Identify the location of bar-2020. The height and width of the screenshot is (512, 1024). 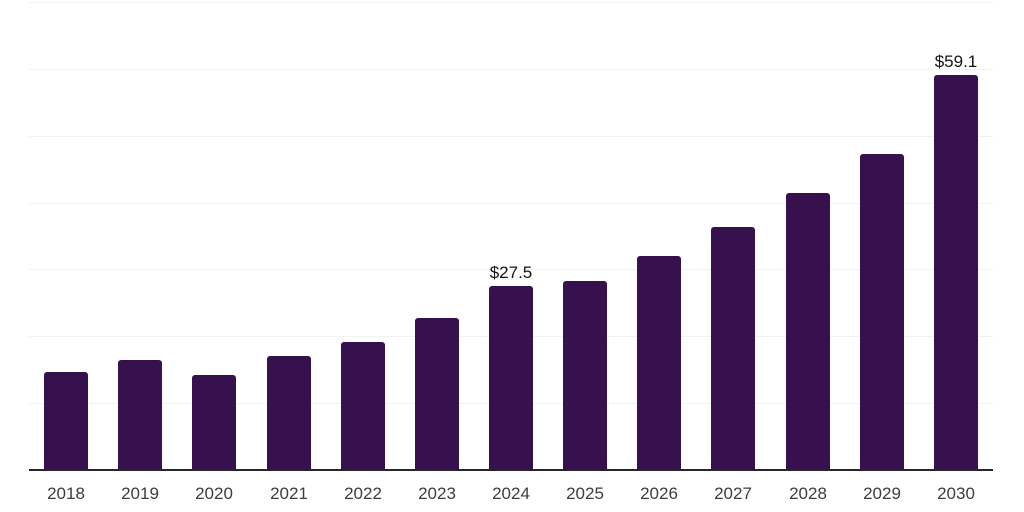
(214, 422).